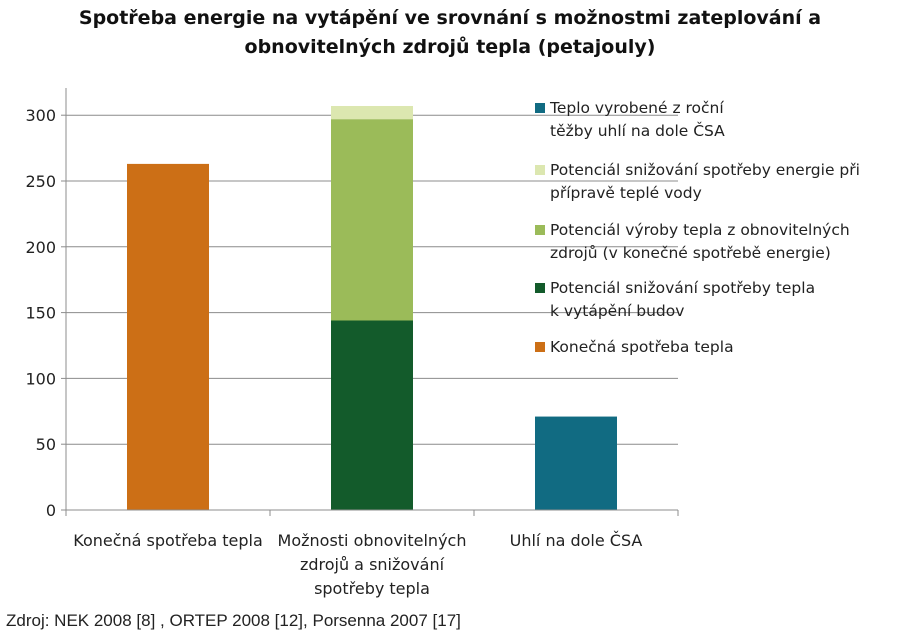  Describe the element at coordinates (626, 193) in the screenshot. I see `legend-label: přípravě teplé vody` at that location.